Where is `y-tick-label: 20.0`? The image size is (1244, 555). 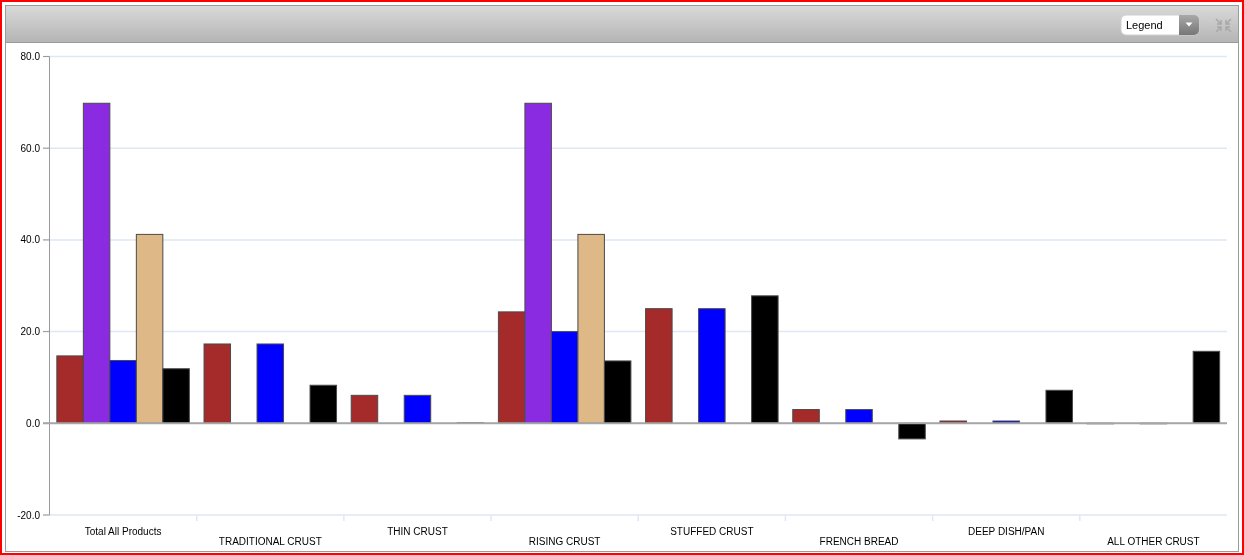 y-tick-label: 20.0 is located at coordinates (30, 332).